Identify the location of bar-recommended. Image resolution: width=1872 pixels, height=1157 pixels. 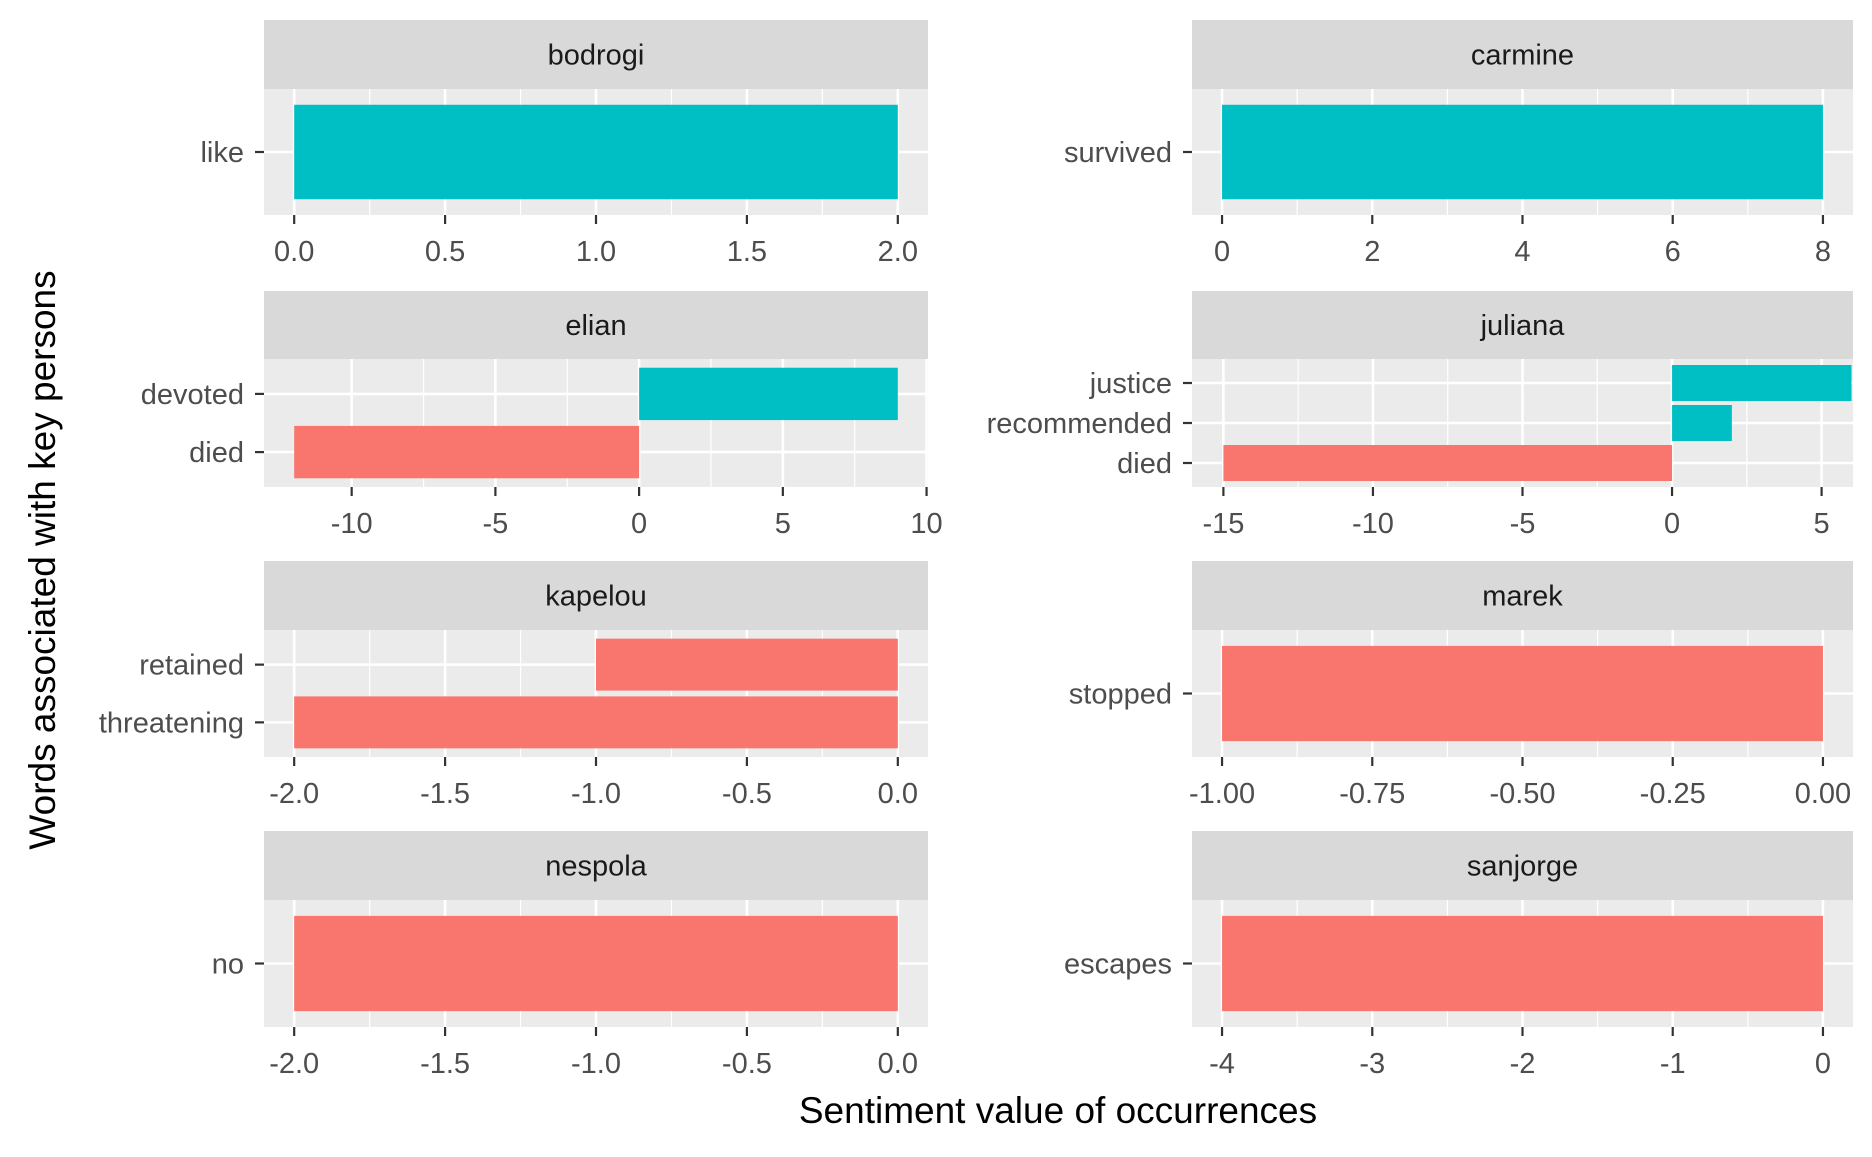
(1702, 423).